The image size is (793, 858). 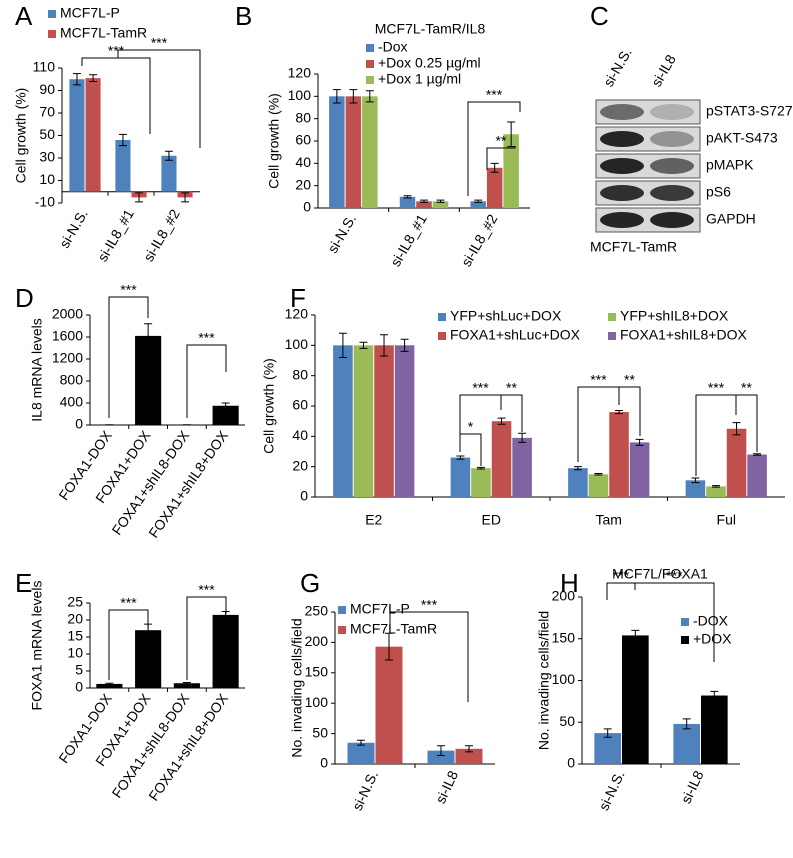 I want to click on y-tick-label: 1200, so click(x=67, y=358).